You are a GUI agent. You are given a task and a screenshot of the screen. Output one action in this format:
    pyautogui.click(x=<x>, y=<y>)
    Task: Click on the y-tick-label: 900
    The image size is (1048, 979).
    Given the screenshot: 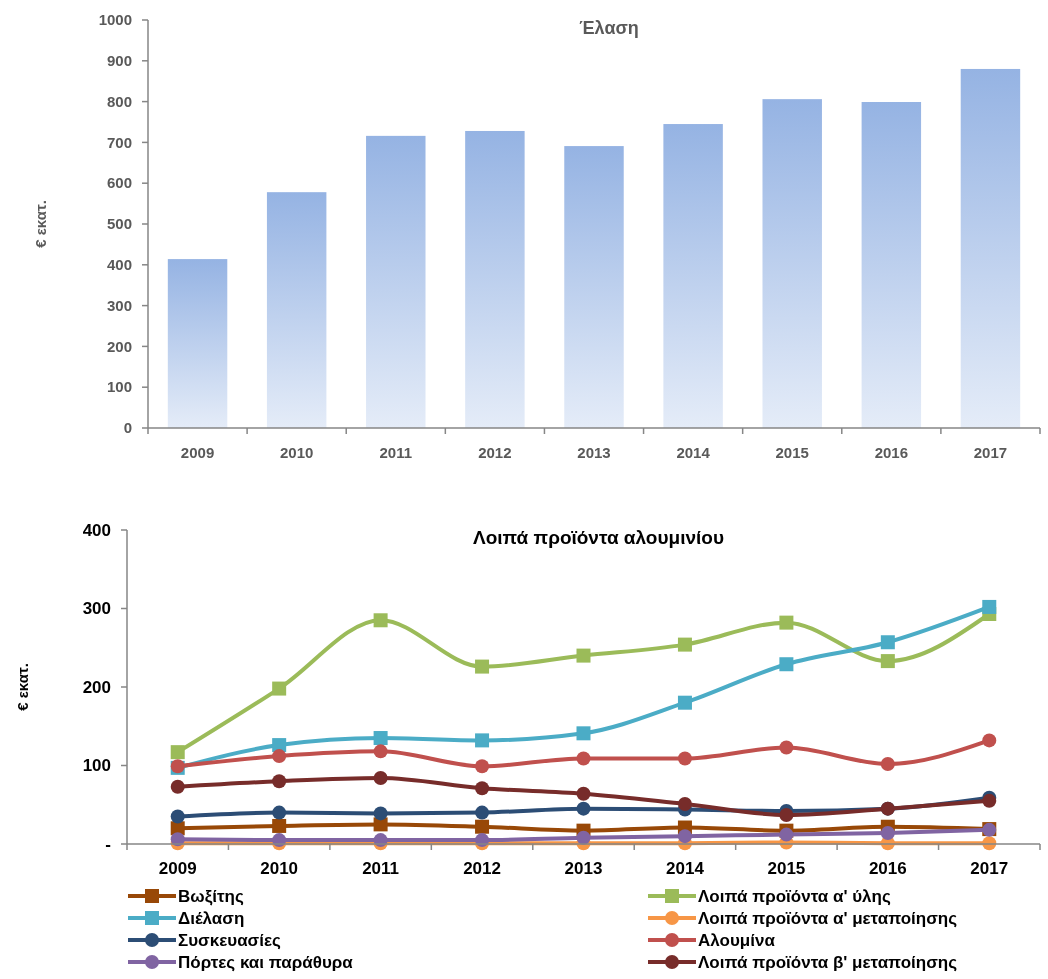 What is the action you would take?
    pyautogui.click(x=119, y=61)
    